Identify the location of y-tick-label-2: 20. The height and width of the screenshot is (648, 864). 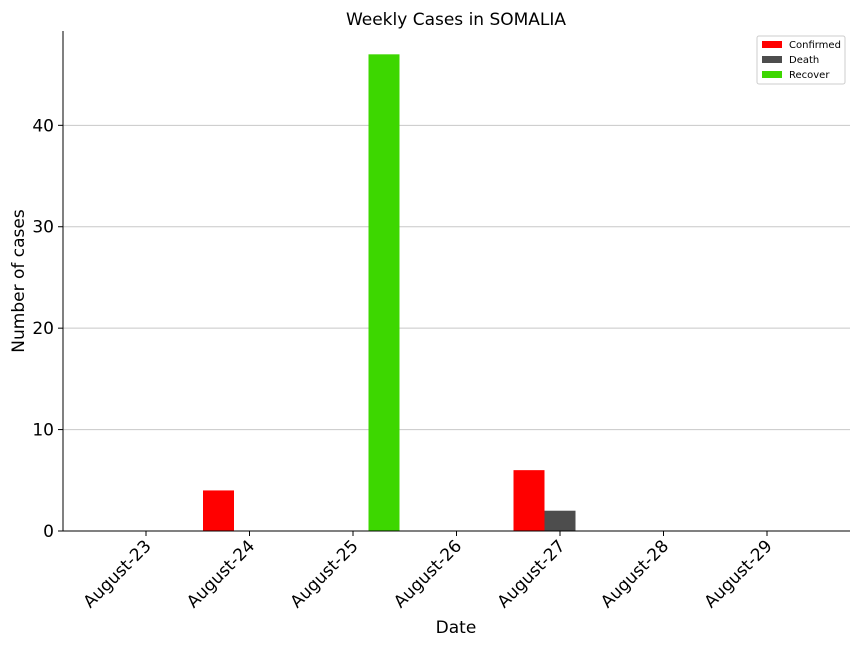
(43, 329).